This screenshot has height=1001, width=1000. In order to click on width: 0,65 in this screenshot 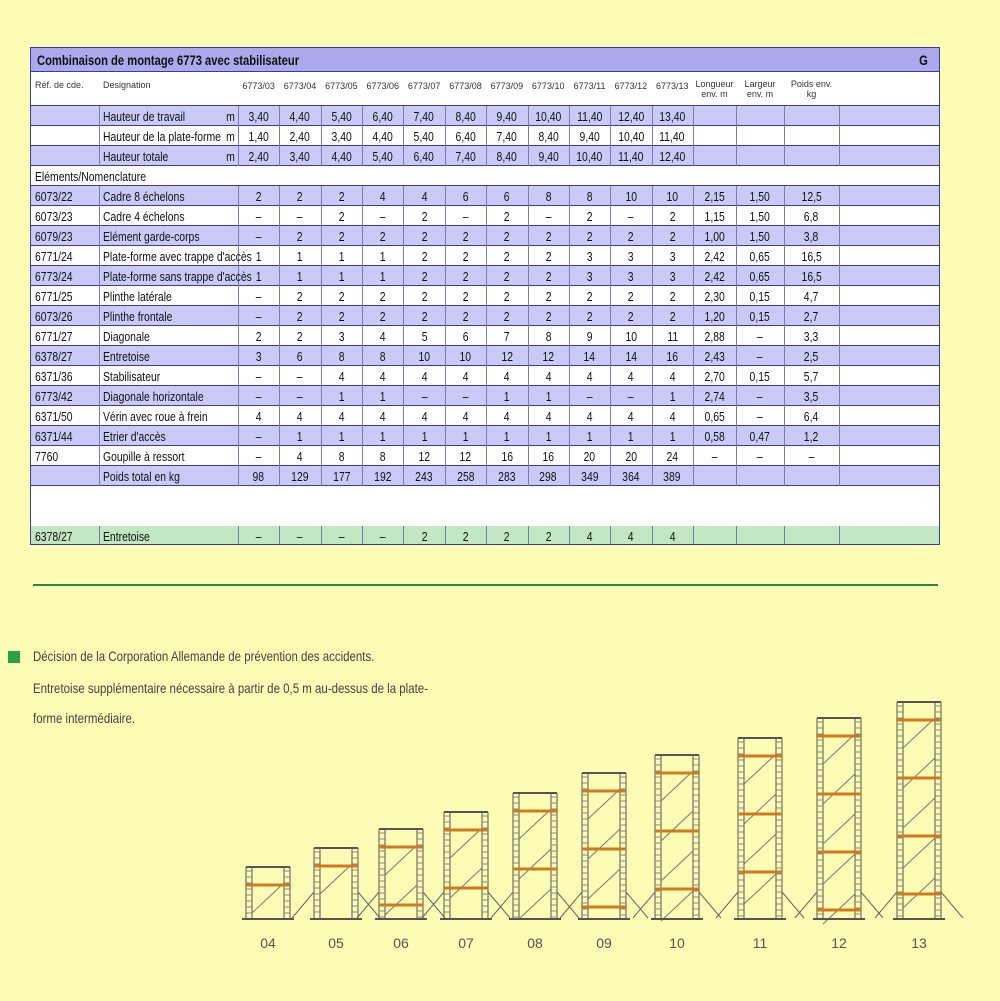, I will do `click(760, 256)`.